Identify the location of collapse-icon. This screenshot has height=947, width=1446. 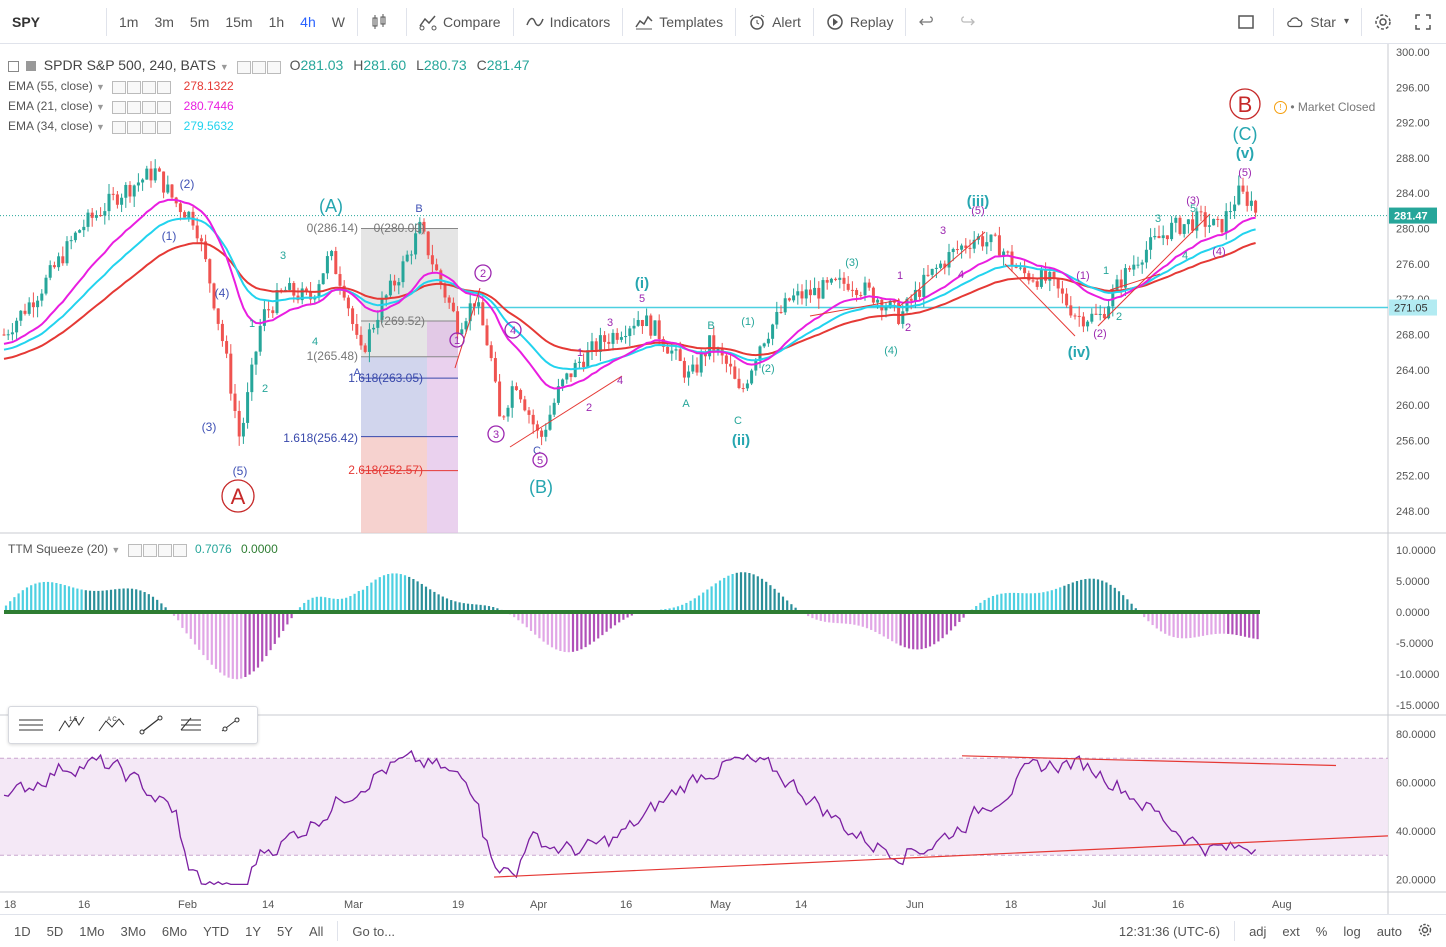
(13, 66).